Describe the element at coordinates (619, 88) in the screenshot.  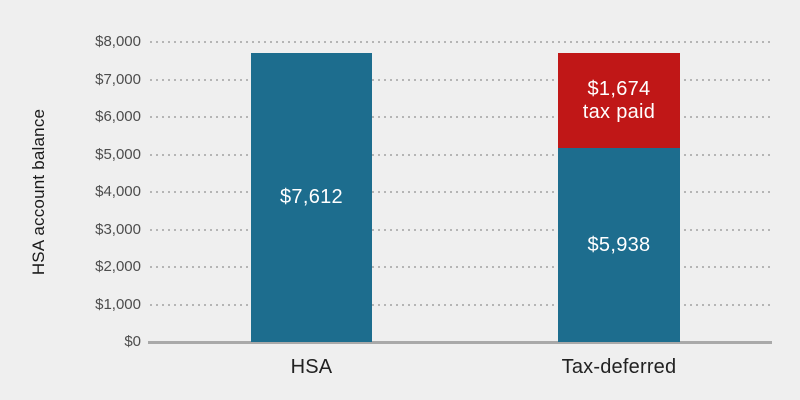
I see `bar-value-label: $1,674` at that location.